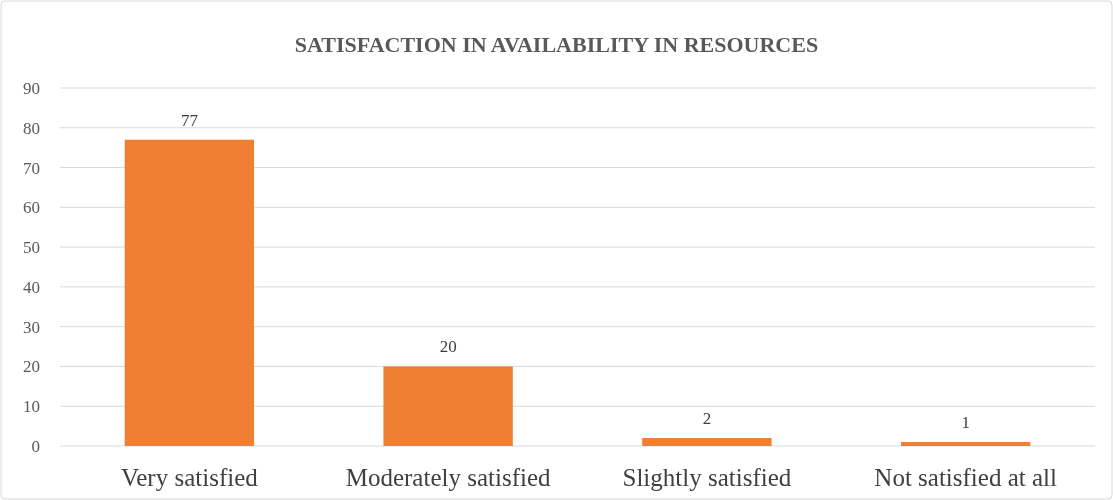 The image size is (1113, 500). I want to click on y-tick-label: 90, so click(31, 88).